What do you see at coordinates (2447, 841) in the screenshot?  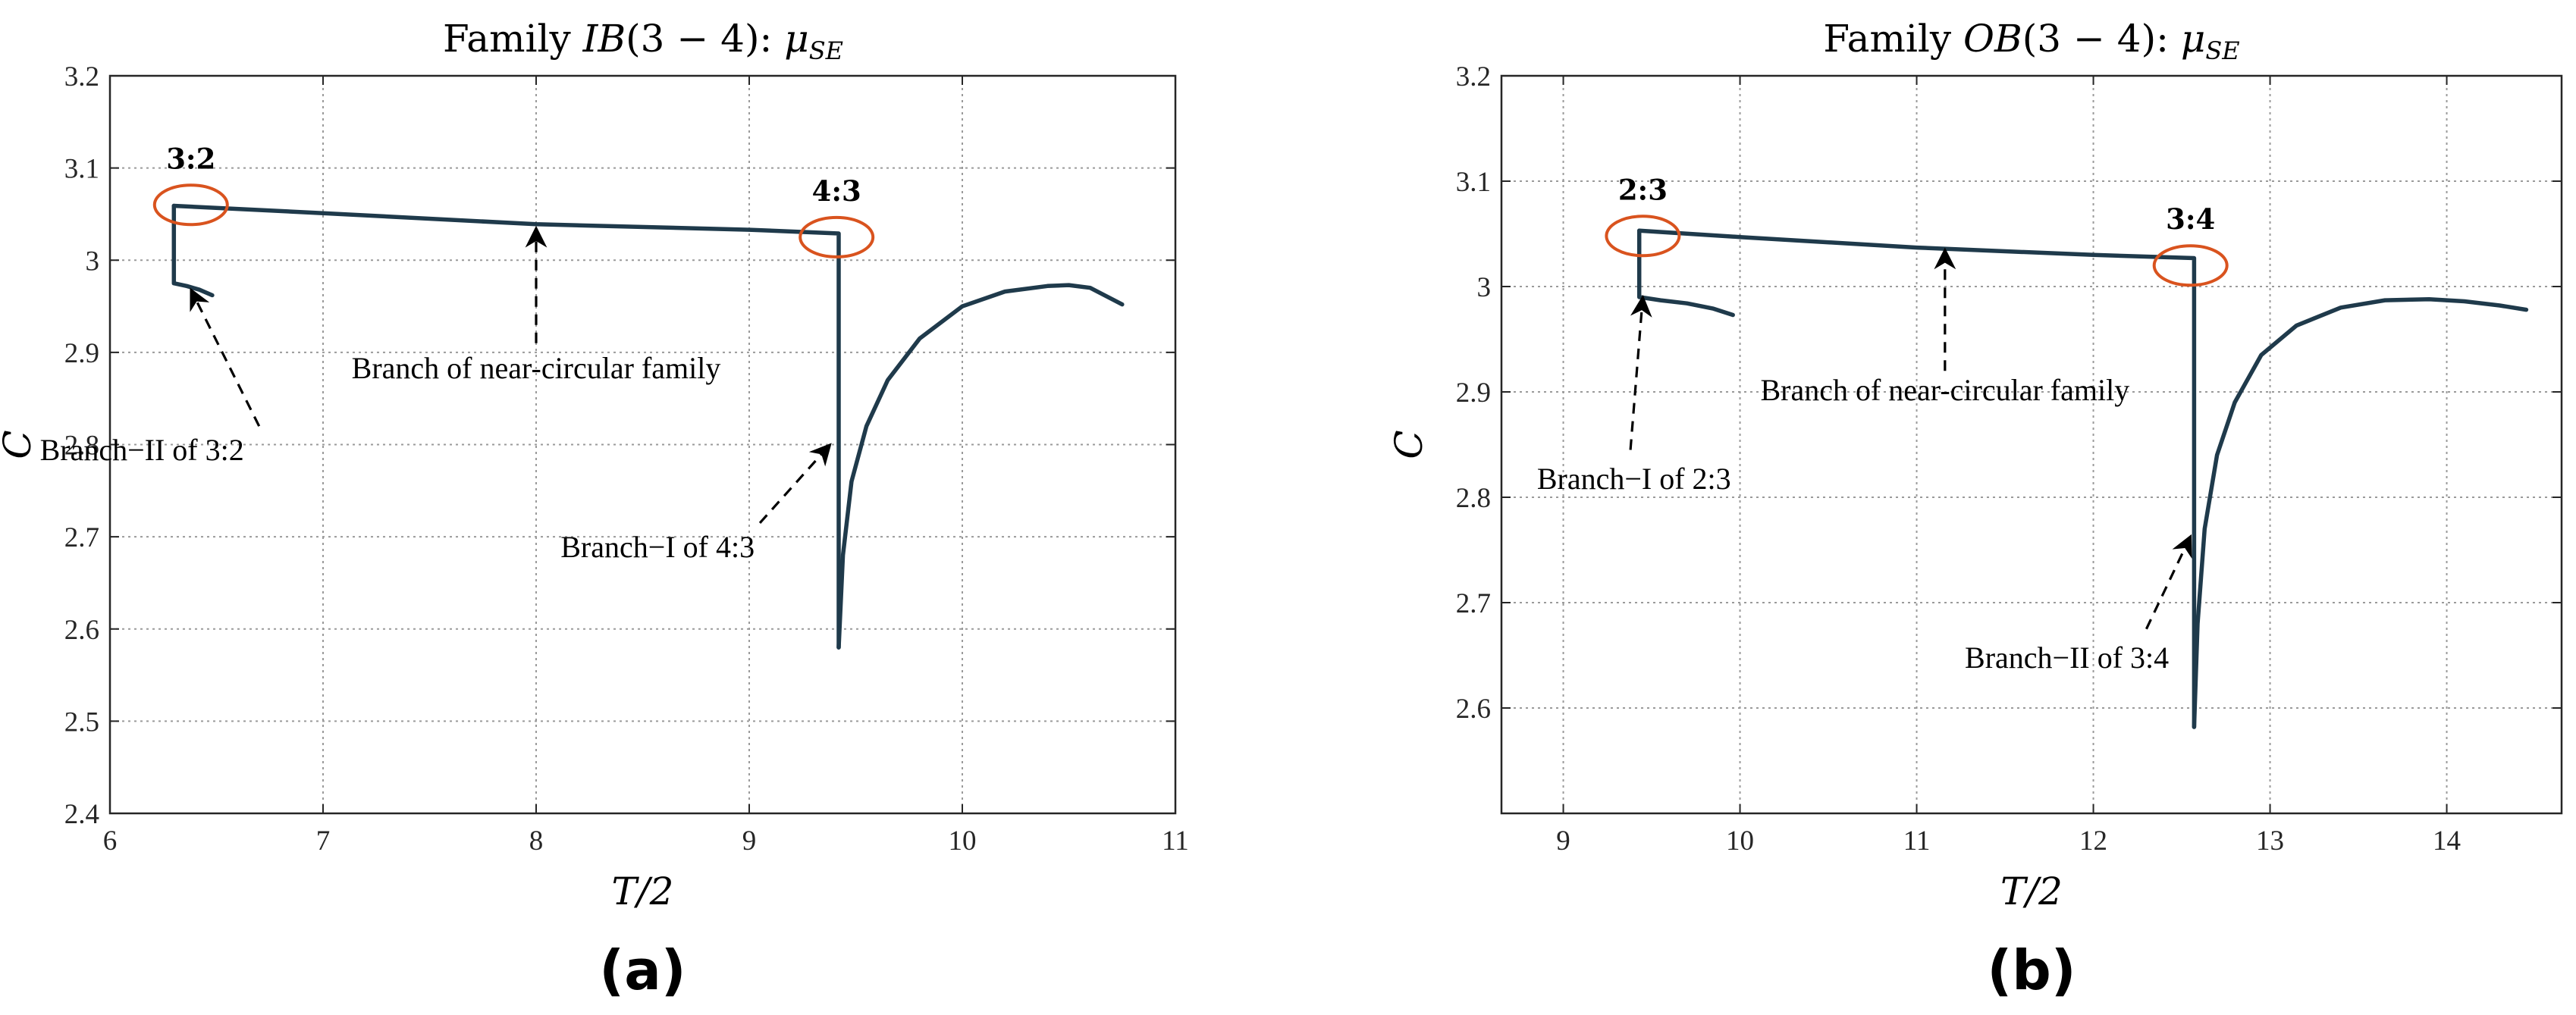 I see `x-tick-label: 14` at bounding box center [2447, 841].